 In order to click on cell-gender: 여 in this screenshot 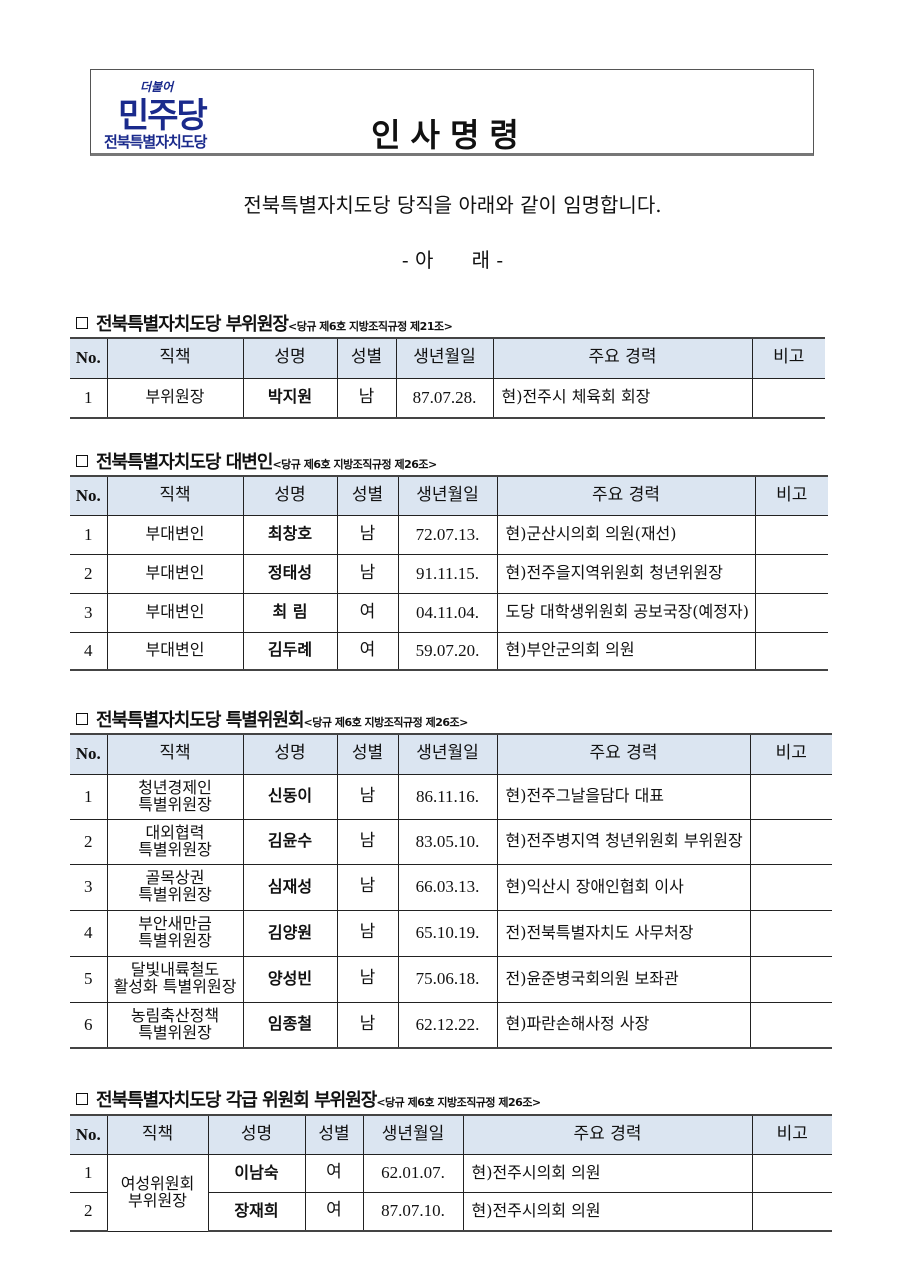, I will do `click(334, 1173)`.